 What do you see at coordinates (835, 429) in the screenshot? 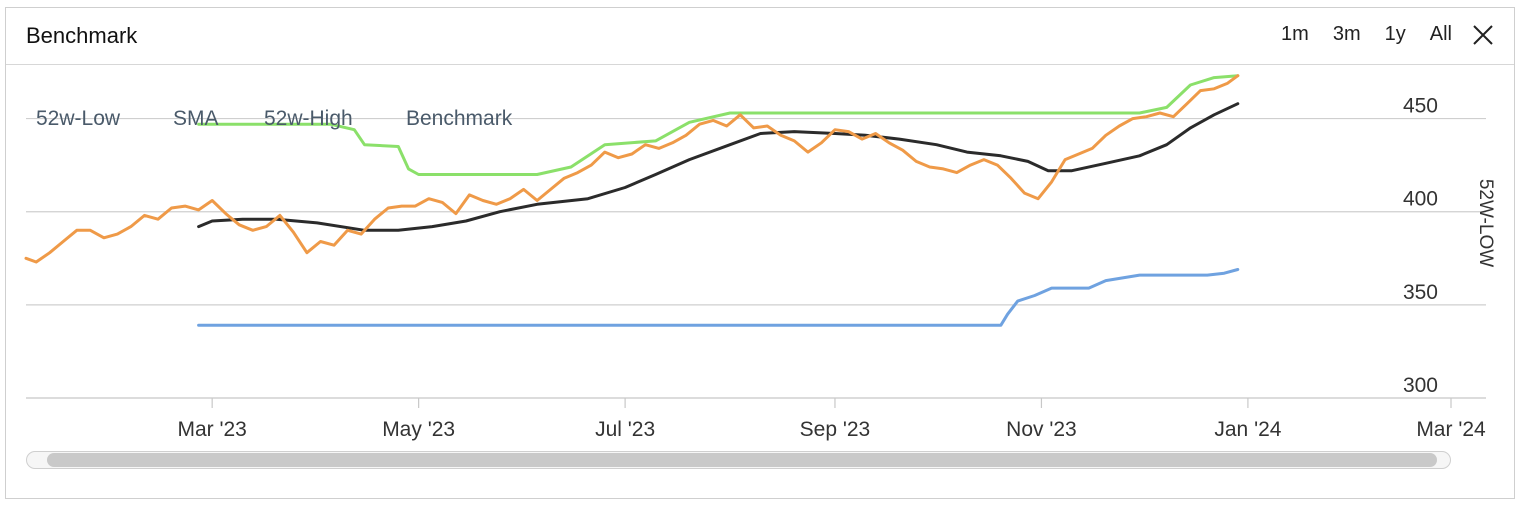
I see `x-tick-label: Sep '23` at bounding box center [835, 429].